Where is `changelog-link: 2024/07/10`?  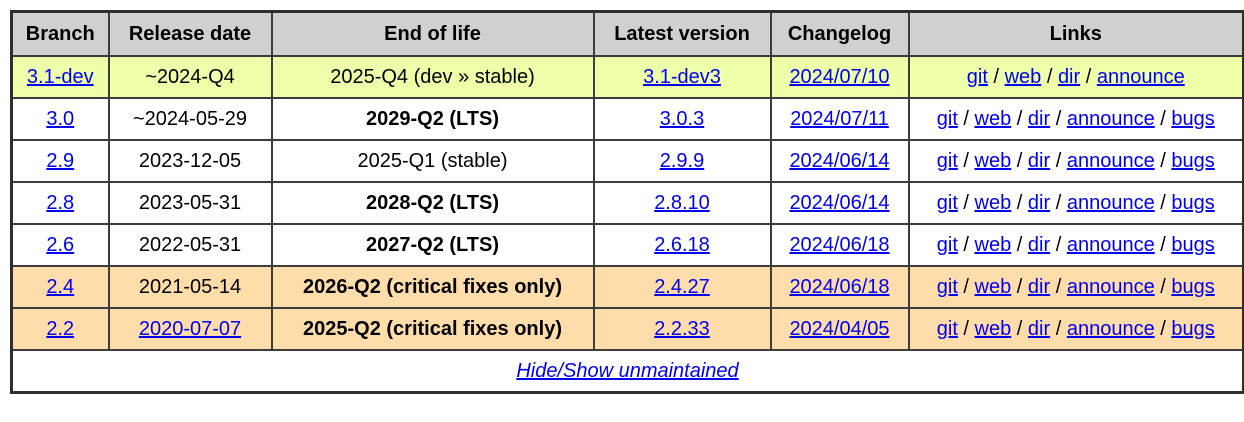 changelog-link: 2024/07/10 is located at coordinates (839, 76).